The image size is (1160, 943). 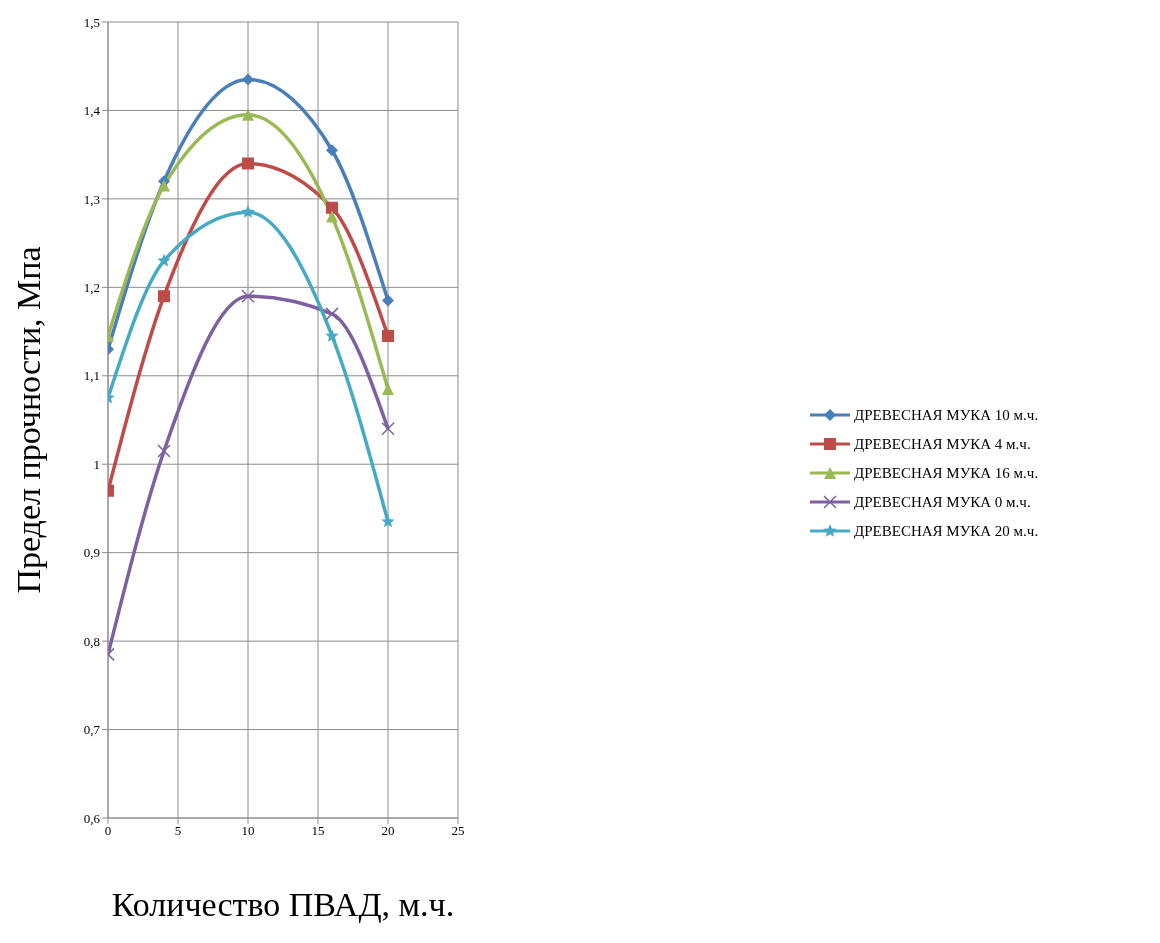 I want to click on x-tick-label: 25, so click(x=458, y=831).